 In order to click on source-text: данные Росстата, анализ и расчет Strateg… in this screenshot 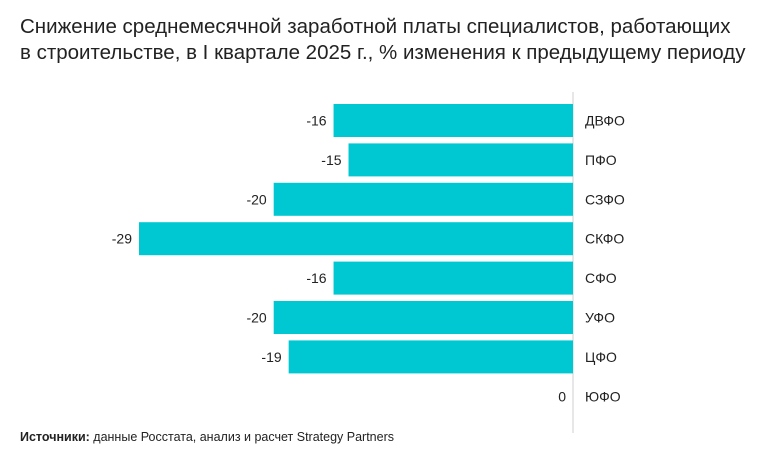, I will do `click(241, 437)`.